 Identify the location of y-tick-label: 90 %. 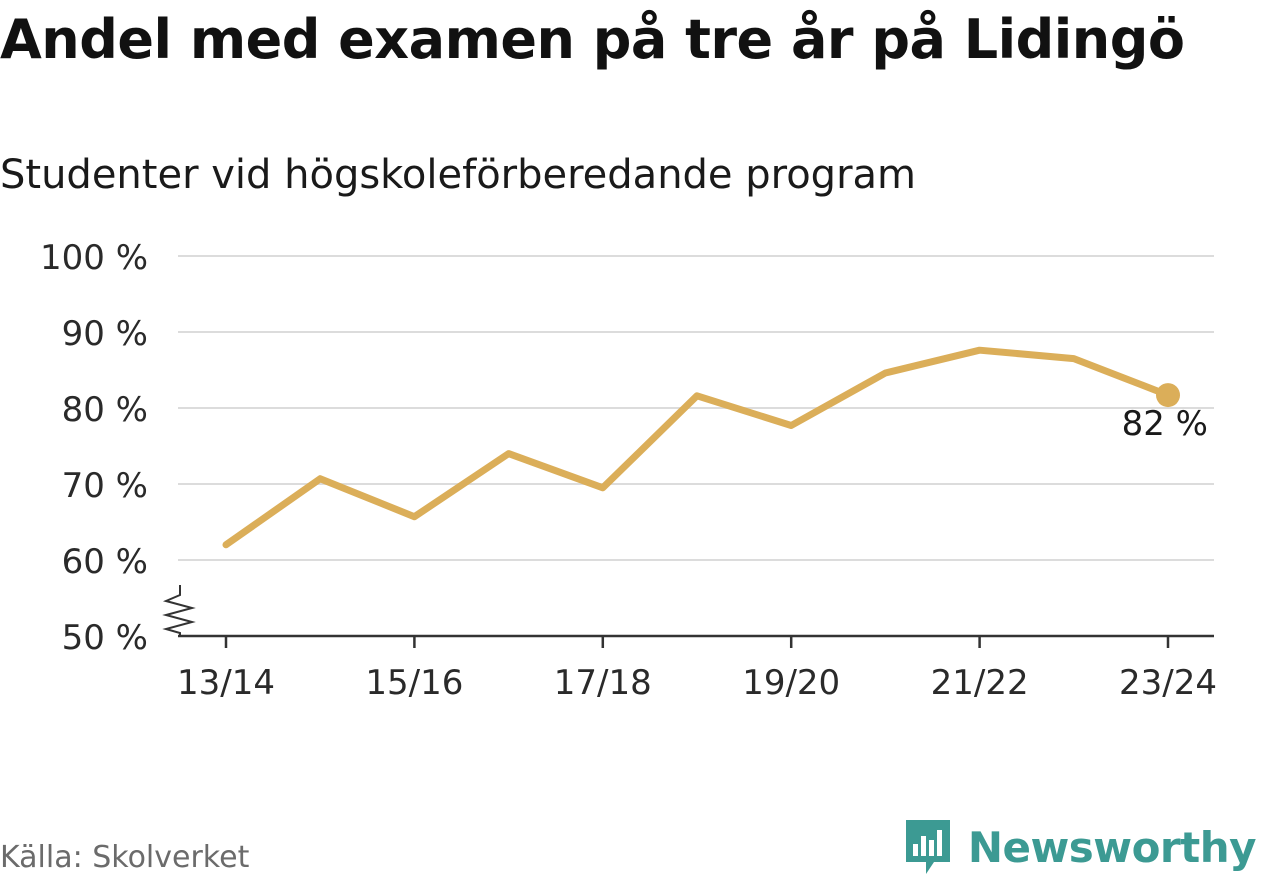
(105, 334).